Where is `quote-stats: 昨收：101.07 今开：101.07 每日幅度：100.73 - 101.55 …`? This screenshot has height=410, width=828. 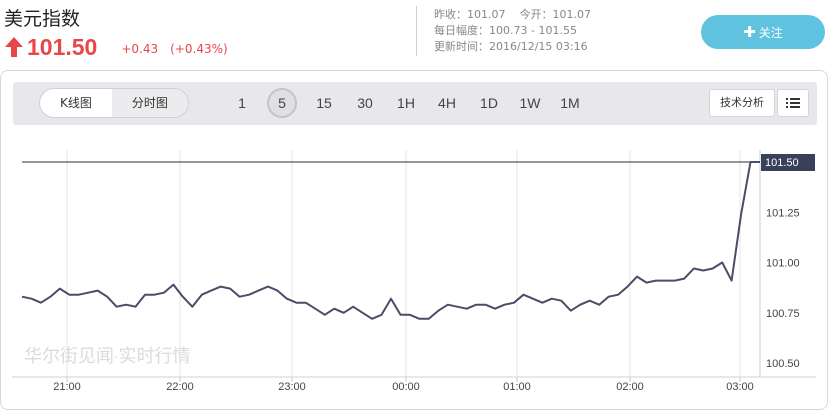 quote-stats: 昨收：101.07 今开：101.07 每日幅度：100.73 - 101.55 … is located at coordinates (512, 31).